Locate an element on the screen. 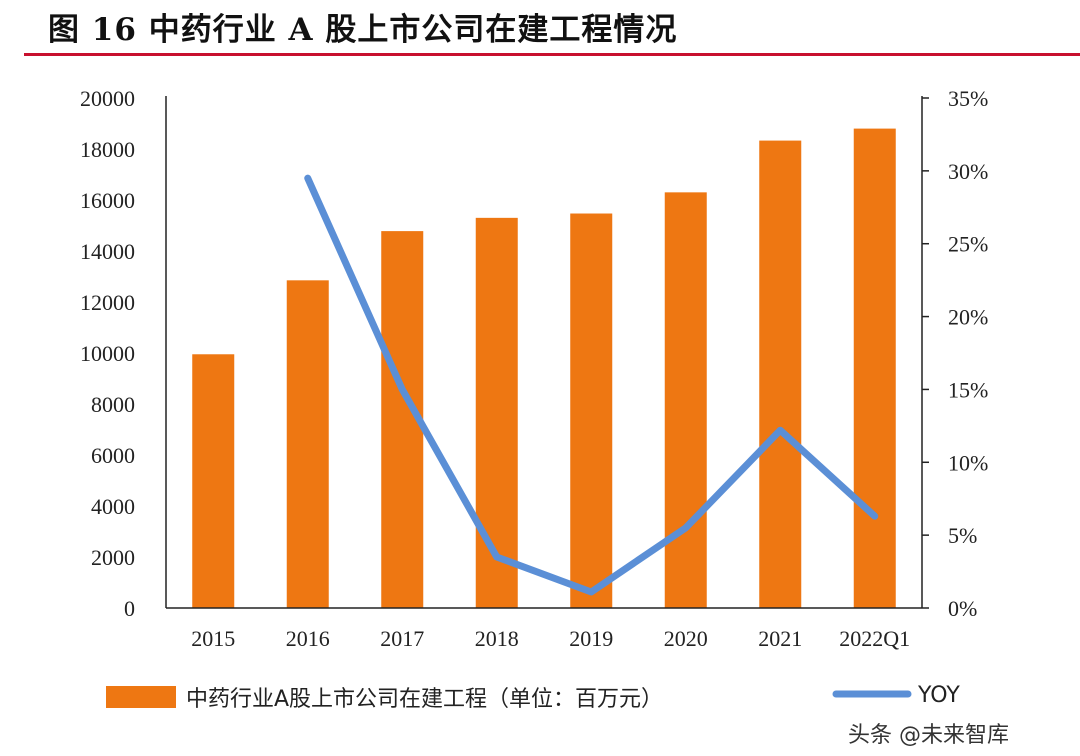 This screenshot has height=756, width=1080. right-tick-label: 5% is located at coordinates (962, 535).